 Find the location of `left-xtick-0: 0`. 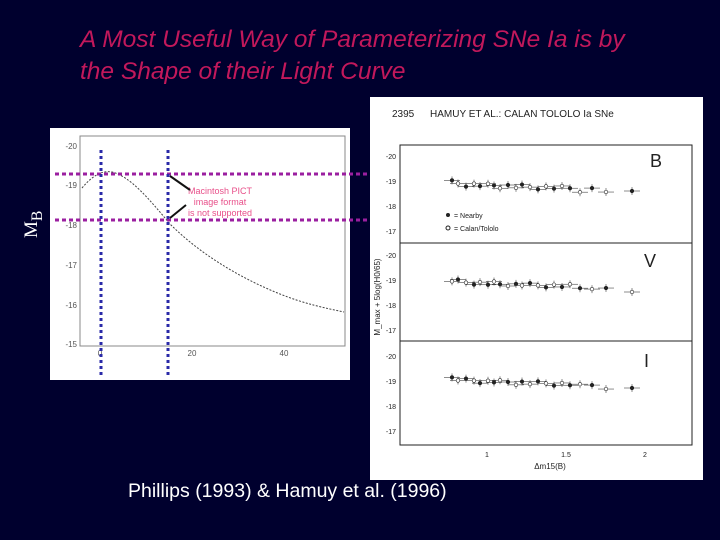

left-xtick-0: 0 is located at coordinates (100, 353).